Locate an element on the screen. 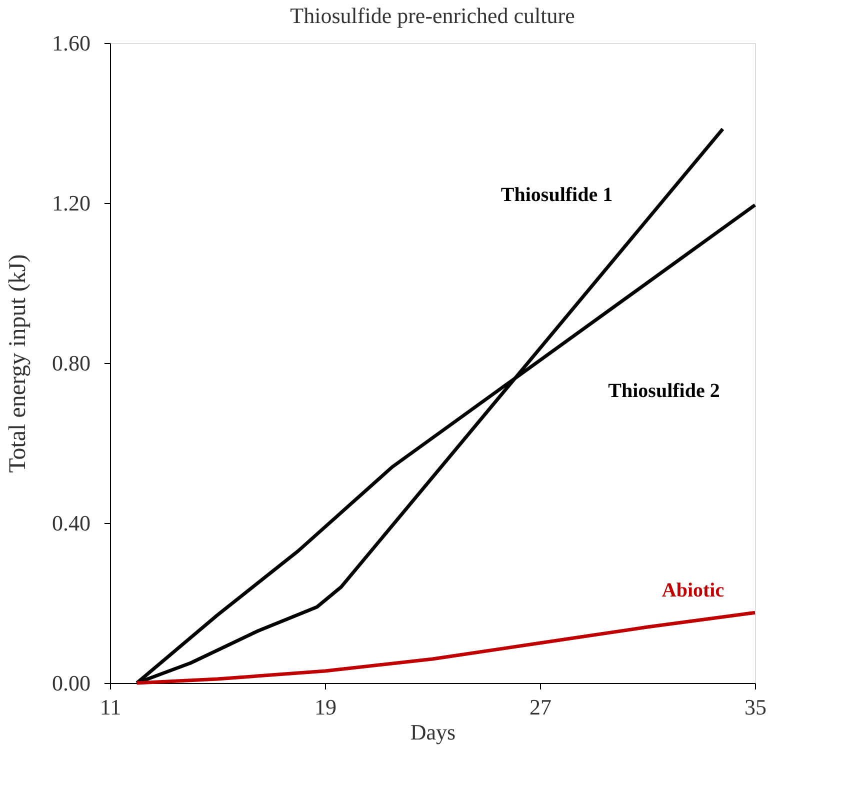 The width and height of the screenshot is (842, 787). x-tick-label: 27 is located at coordinates (541, 707).